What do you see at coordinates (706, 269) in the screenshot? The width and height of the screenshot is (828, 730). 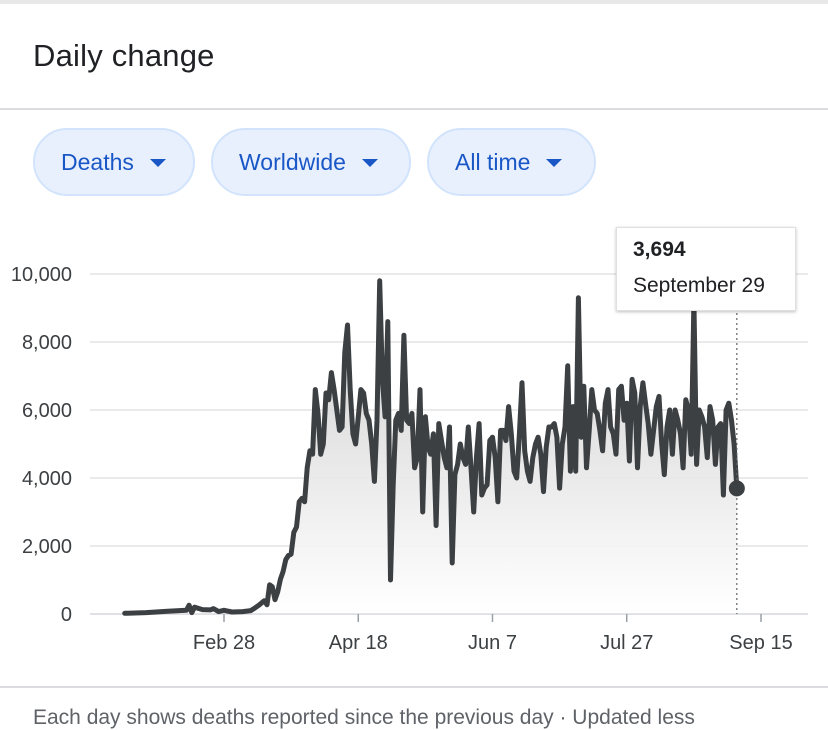 I see `chart-tooltip: 3,694 September 29` at bounding box center [706, 269].